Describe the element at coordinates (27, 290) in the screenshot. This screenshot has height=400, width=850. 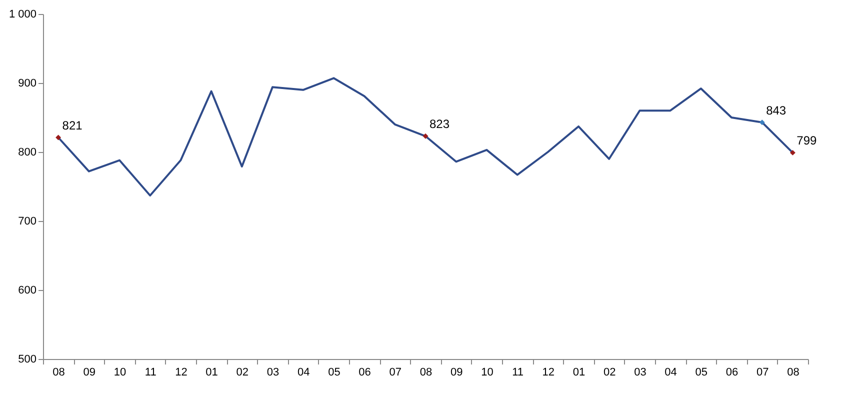
I see `y-tick-label: 600` at that location.